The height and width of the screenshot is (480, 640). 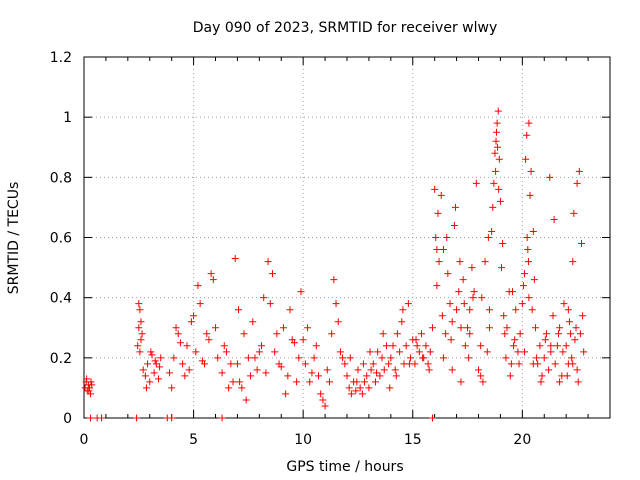 What do you see at coordinates (84, 440) in the screenshot?
I see `x-tick-label: 0` at bounding box center [84, 440].